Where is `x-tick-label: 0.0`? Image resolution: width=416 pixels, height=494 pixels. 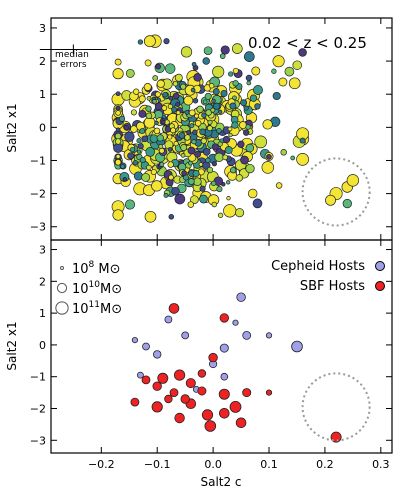 x-tick-label: 0.0 is located at coordinates (213, 464).